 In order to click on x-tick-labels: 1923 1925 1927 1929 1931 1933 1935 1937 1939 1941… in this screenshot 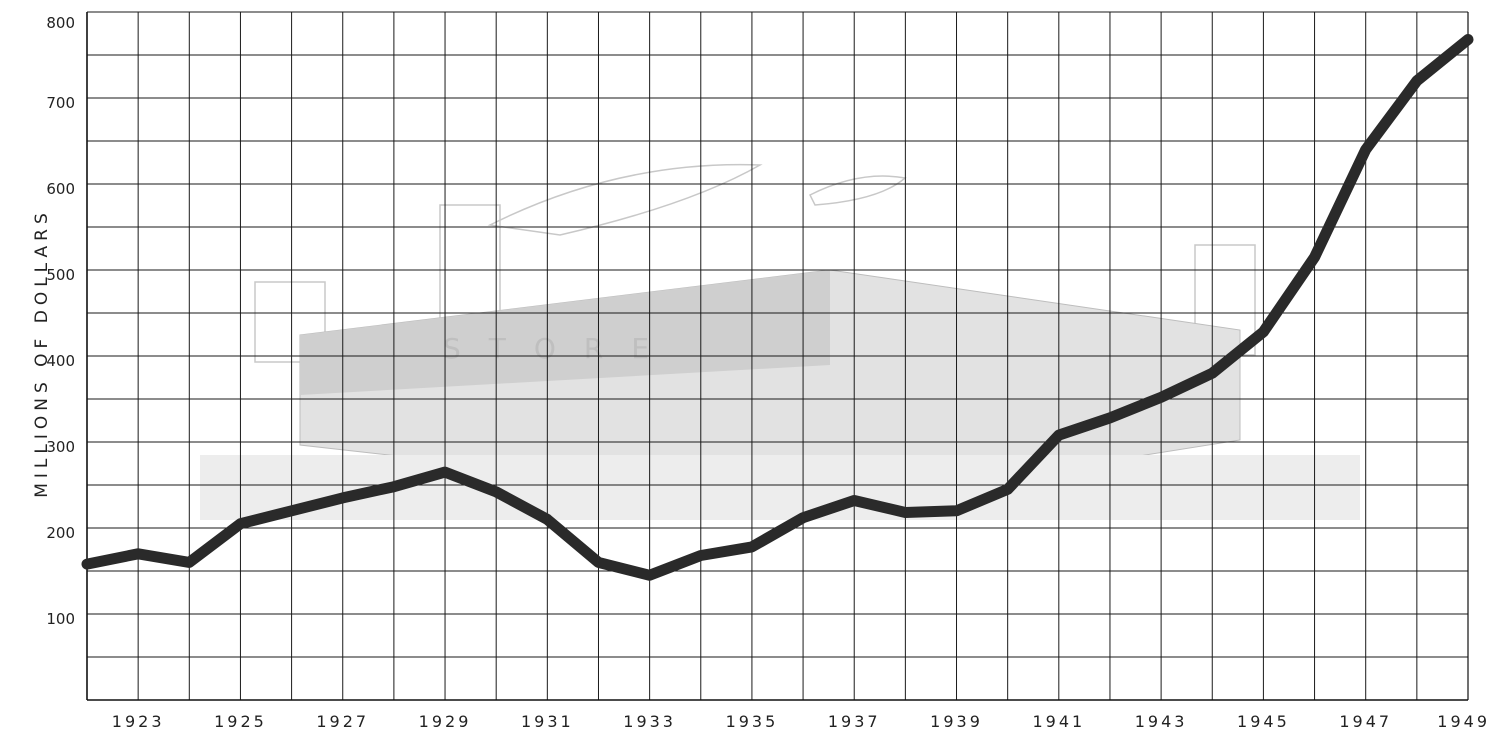, I will do `click(801, 721)`.